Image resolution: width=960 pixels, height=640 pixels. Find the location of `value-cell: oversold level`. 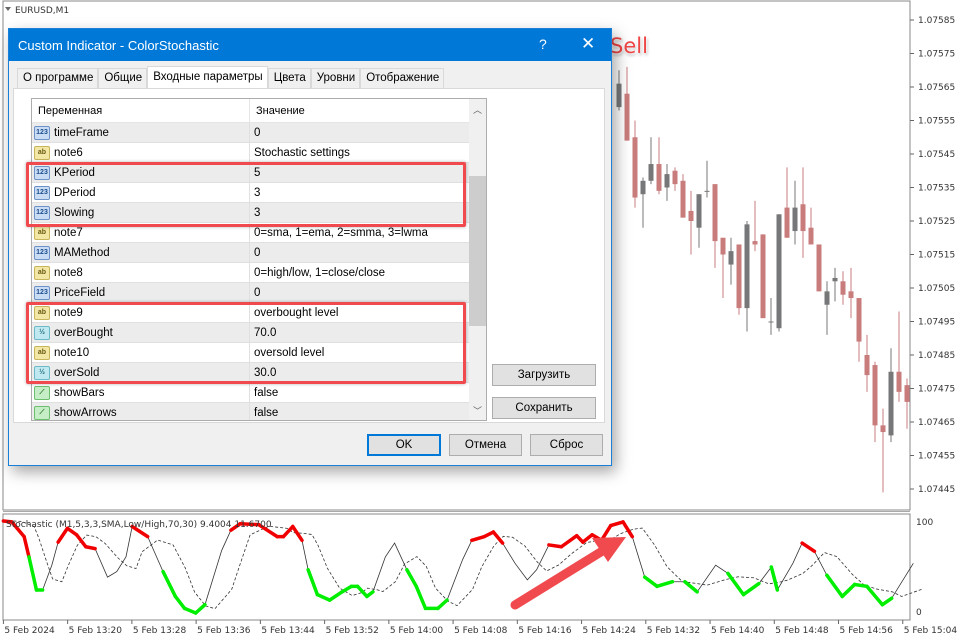

value-cell: oversold level is located at coordinates (289, 352).